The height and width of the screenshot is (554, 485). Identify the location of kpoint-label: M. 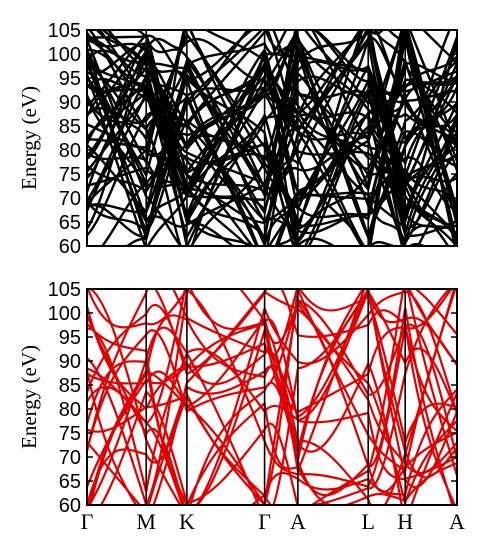
(146, 521).